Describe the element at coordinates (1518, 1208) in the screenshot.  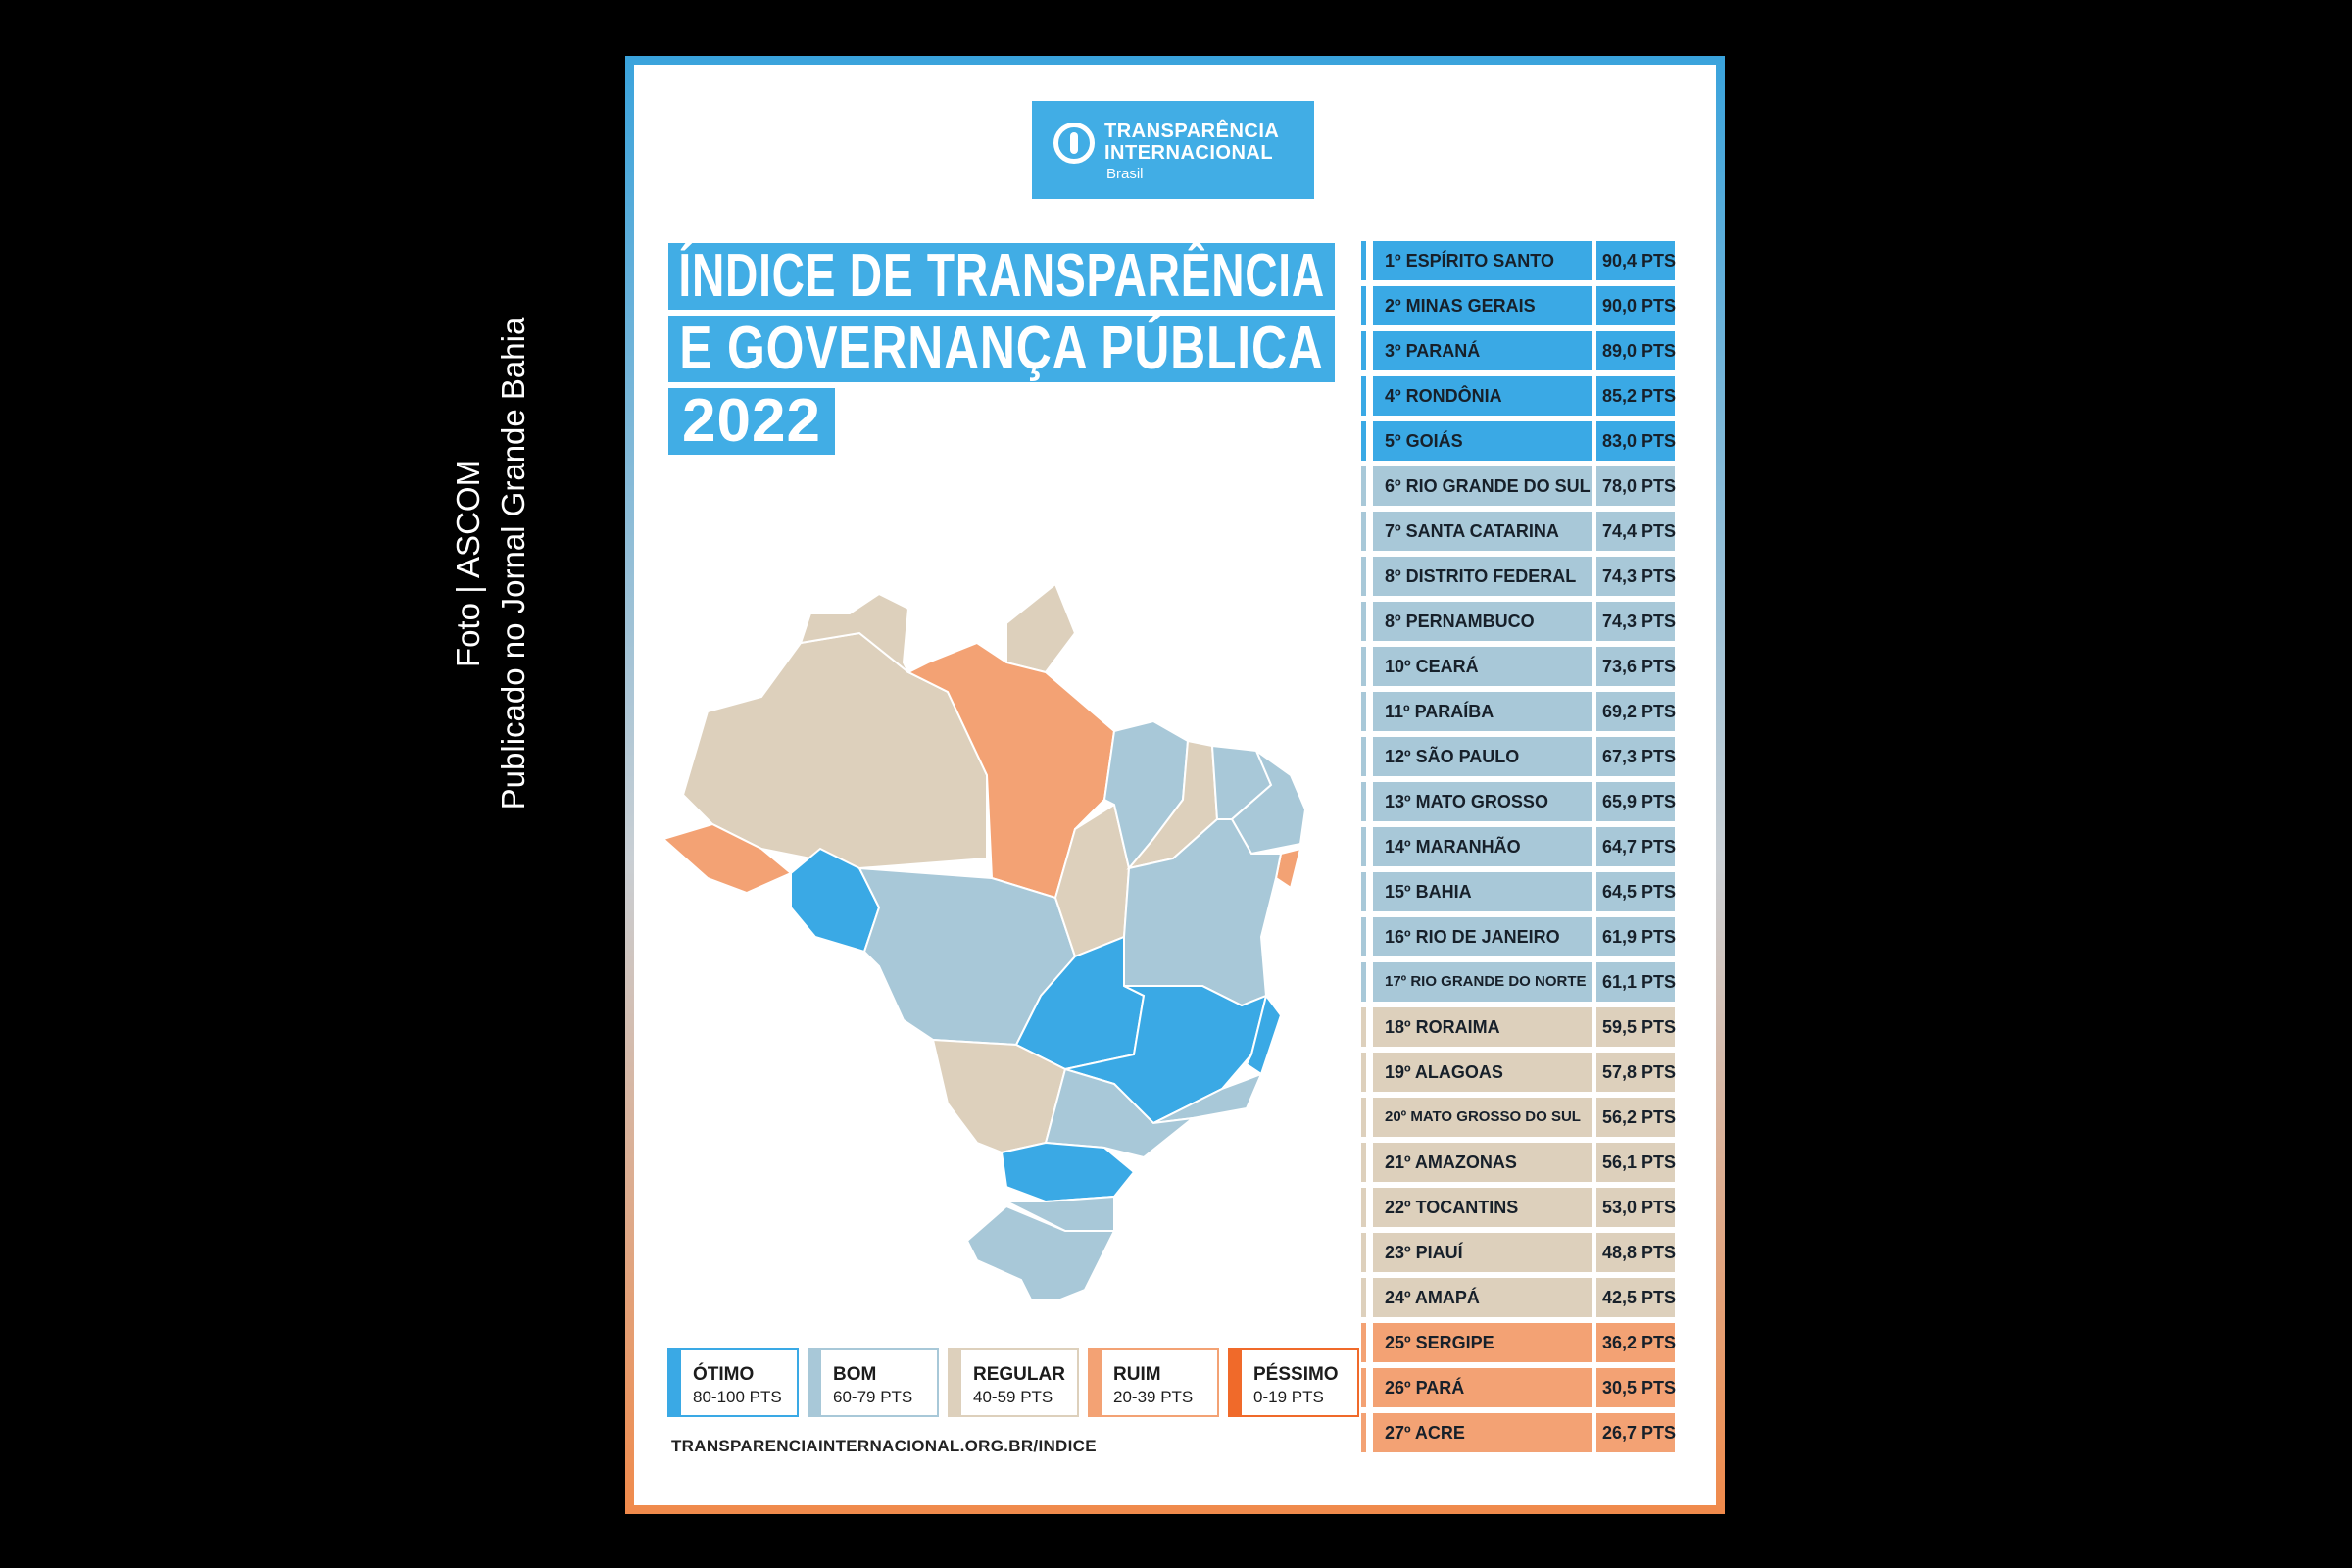
I see `ranking-row: 22º TOCANTINS 53,0 PTS` at that location.